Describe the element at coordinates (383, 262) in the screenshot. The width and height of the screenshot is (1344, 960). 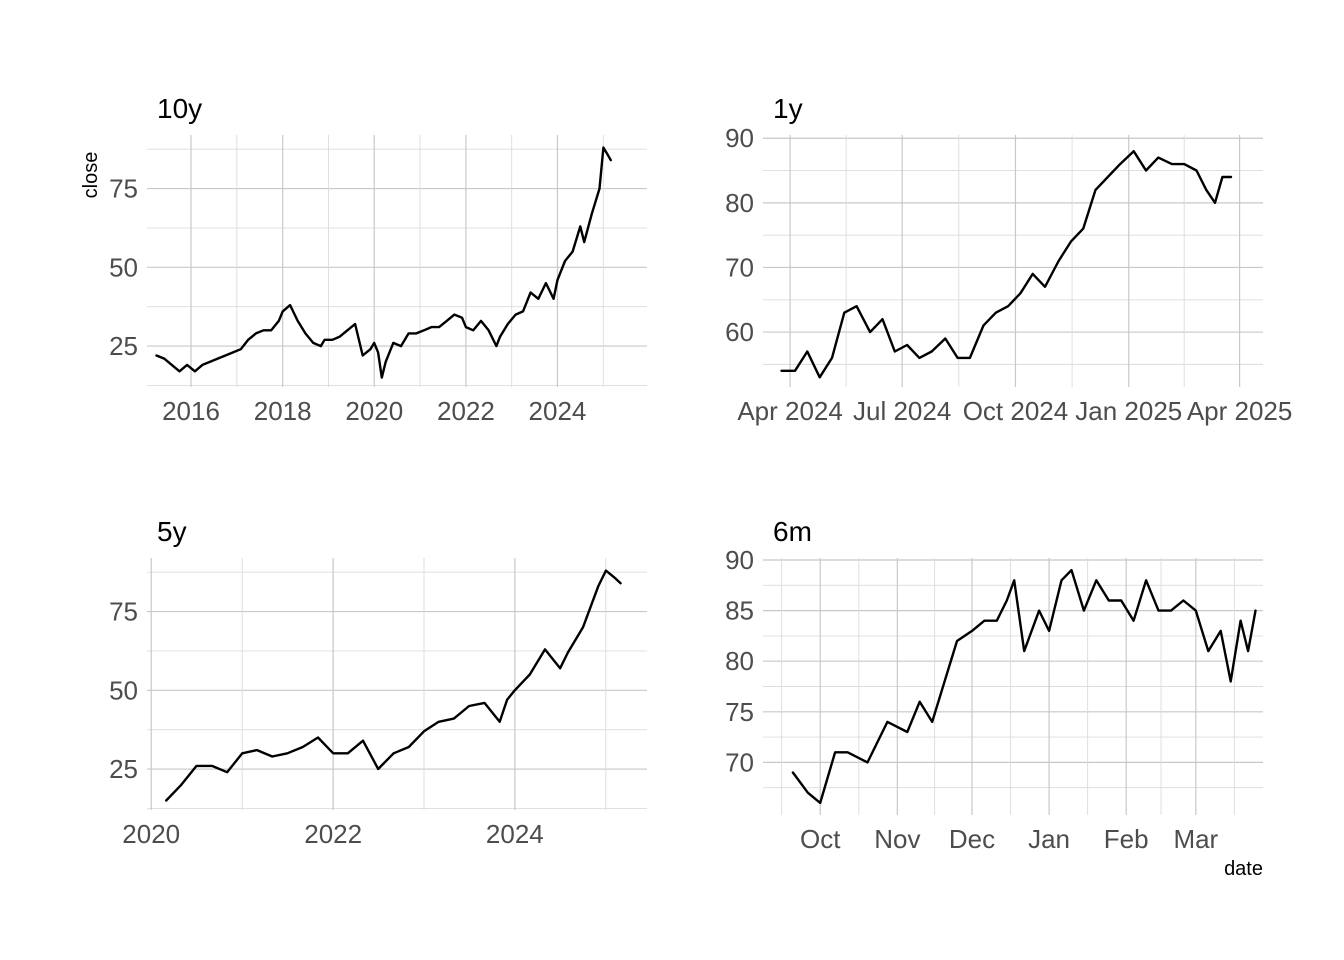
I see `series-line-10y` at that location.